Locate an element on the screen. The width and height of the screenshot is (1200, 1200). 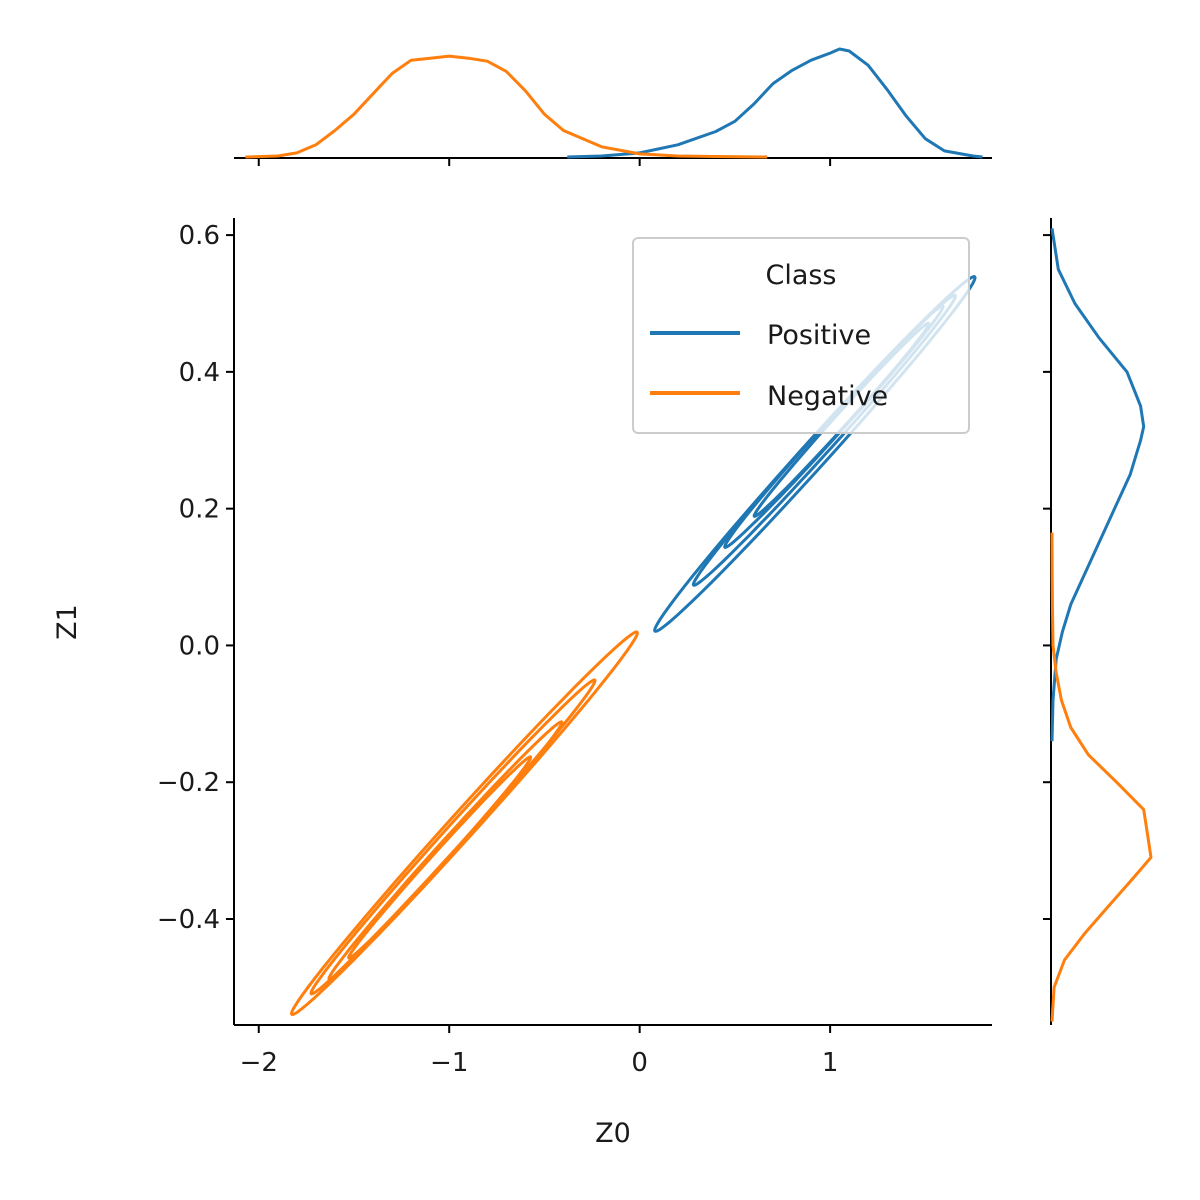
x-tick-label: −1 is located at coordinates (449, 1063).